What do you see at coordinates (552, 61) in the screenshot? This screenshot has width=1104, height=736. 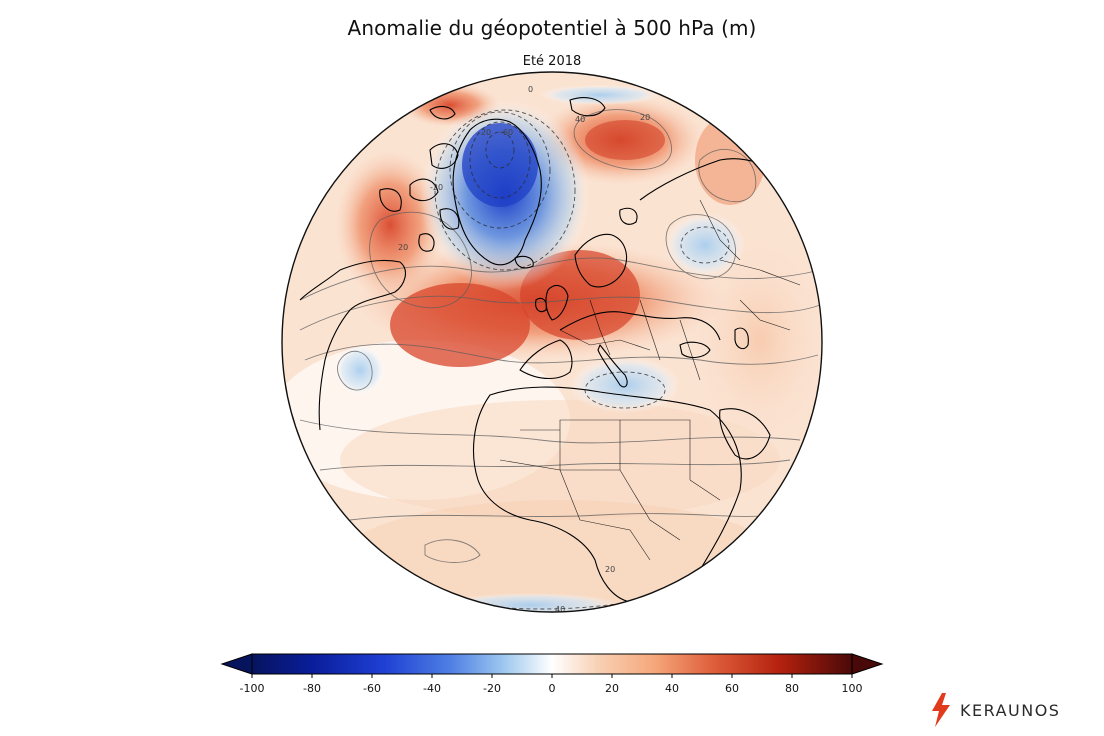 I see `chart-subtitle: Eté 2018` at bounding box center [552, 61].